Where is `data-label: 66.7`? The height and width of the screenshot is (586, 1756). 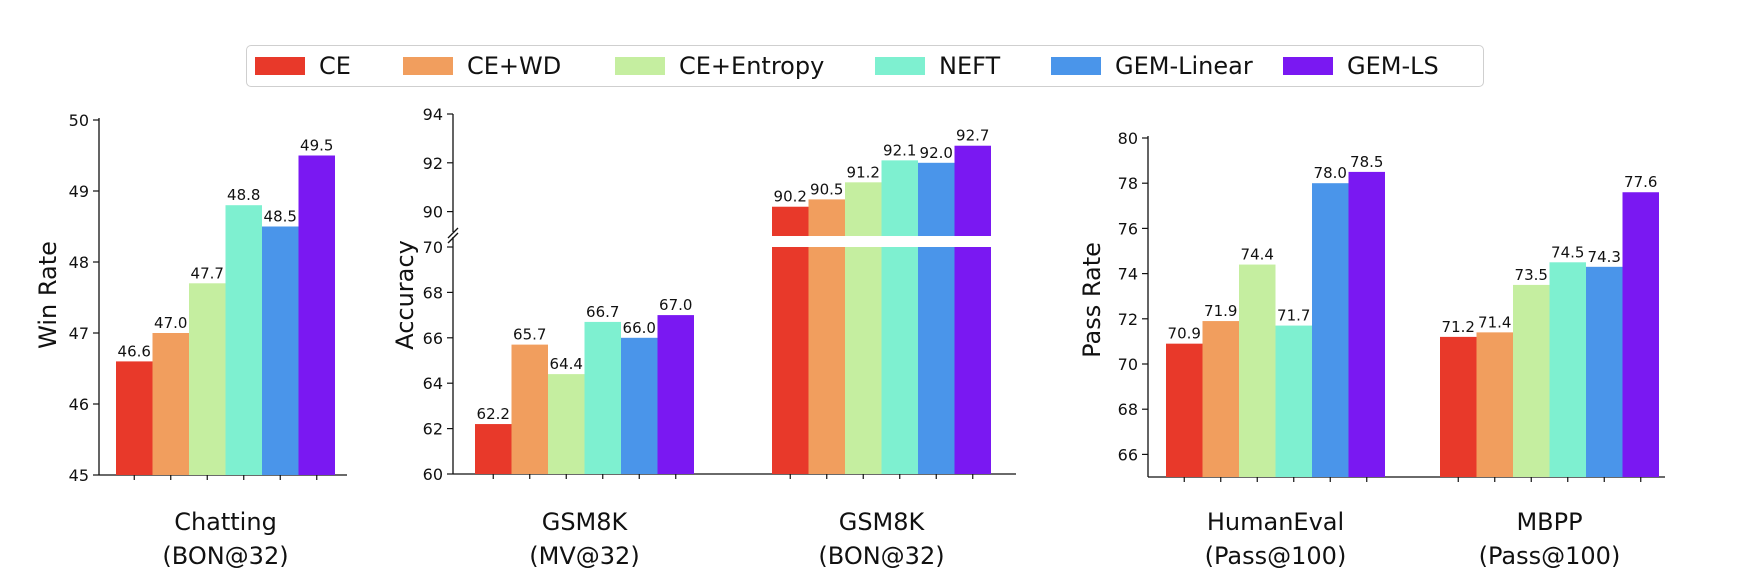 data-label: 66.7 is located at coordinates (602, 312).